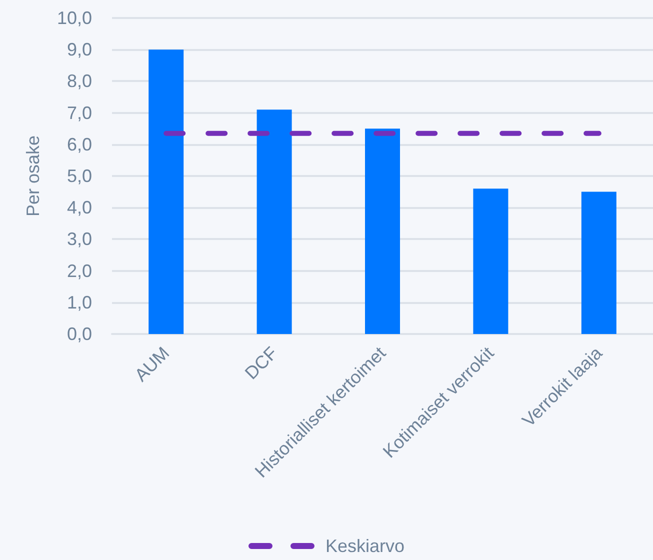  What do you see at coordinates (79, 81) in the screenshot?
I see `y-tick-label: 8,0` at bounding box center [79, 81].